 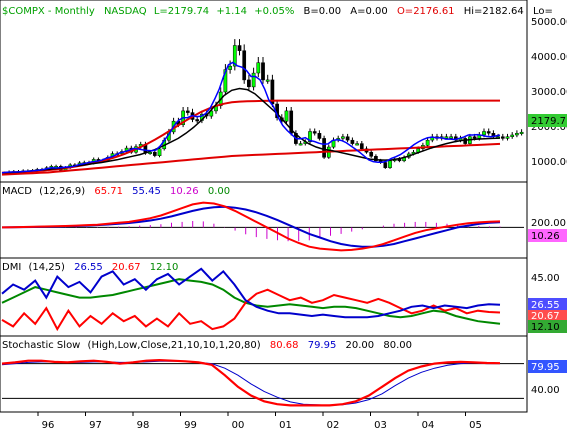 What do you see at coordinates (251, 310) in the screenshot?
I see `dmi-minus-di-line` at bounding box center [251, 310].